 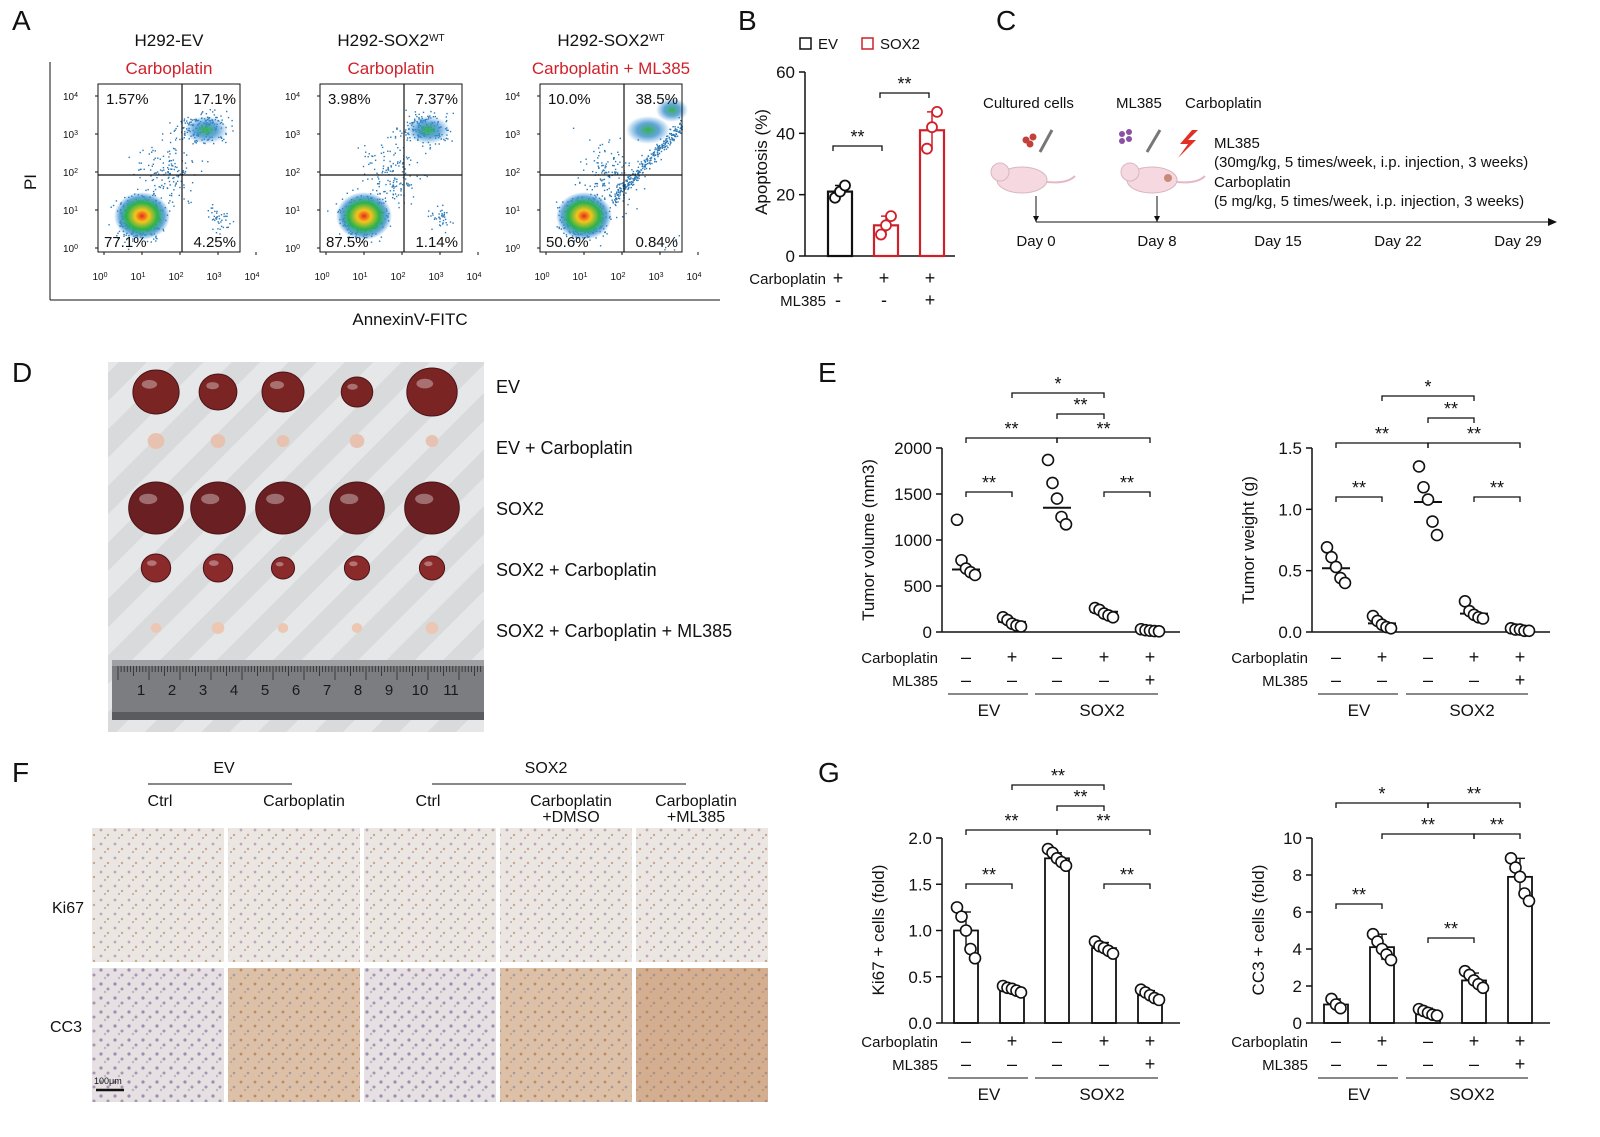 What do you see at coordinates (21, 20) in the screenshot?
I see `panel-letter-a: A` at bounding box center [21, 20].